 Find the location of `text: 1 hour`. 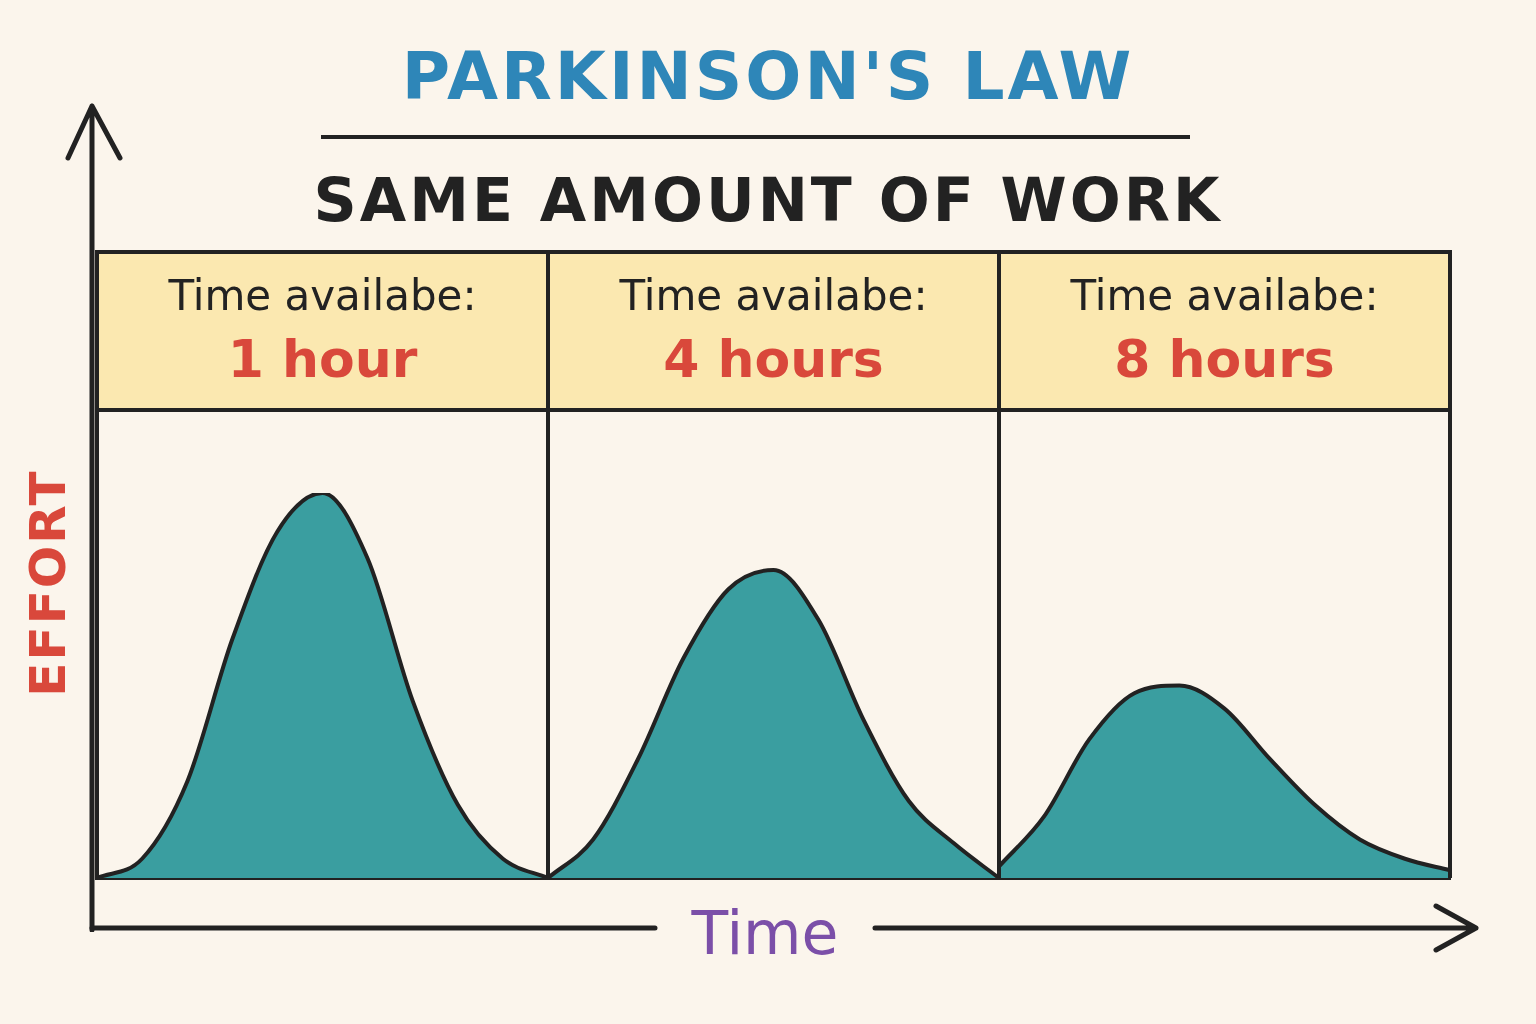

text: 1 hour is located at coordinates (322, 359).